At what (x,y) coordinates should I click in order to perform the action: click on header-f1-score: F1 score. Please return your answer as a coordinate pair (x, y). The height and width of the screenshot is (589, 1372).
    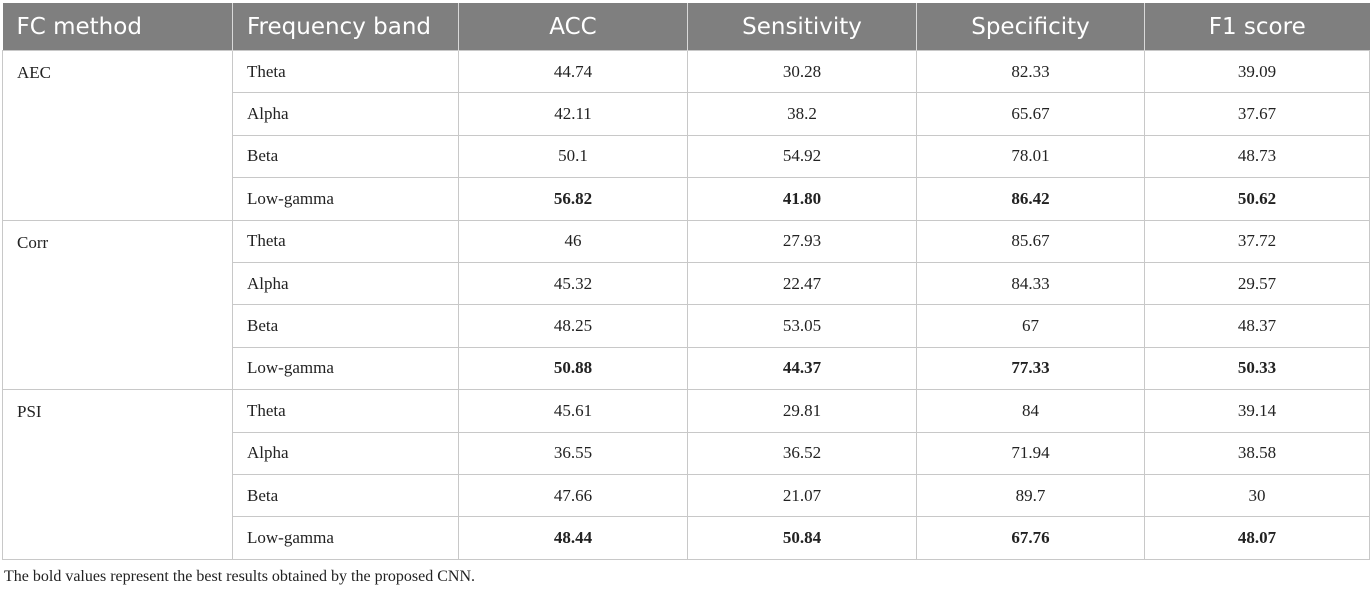
    Looking at the image, I should click on (1257, 27).